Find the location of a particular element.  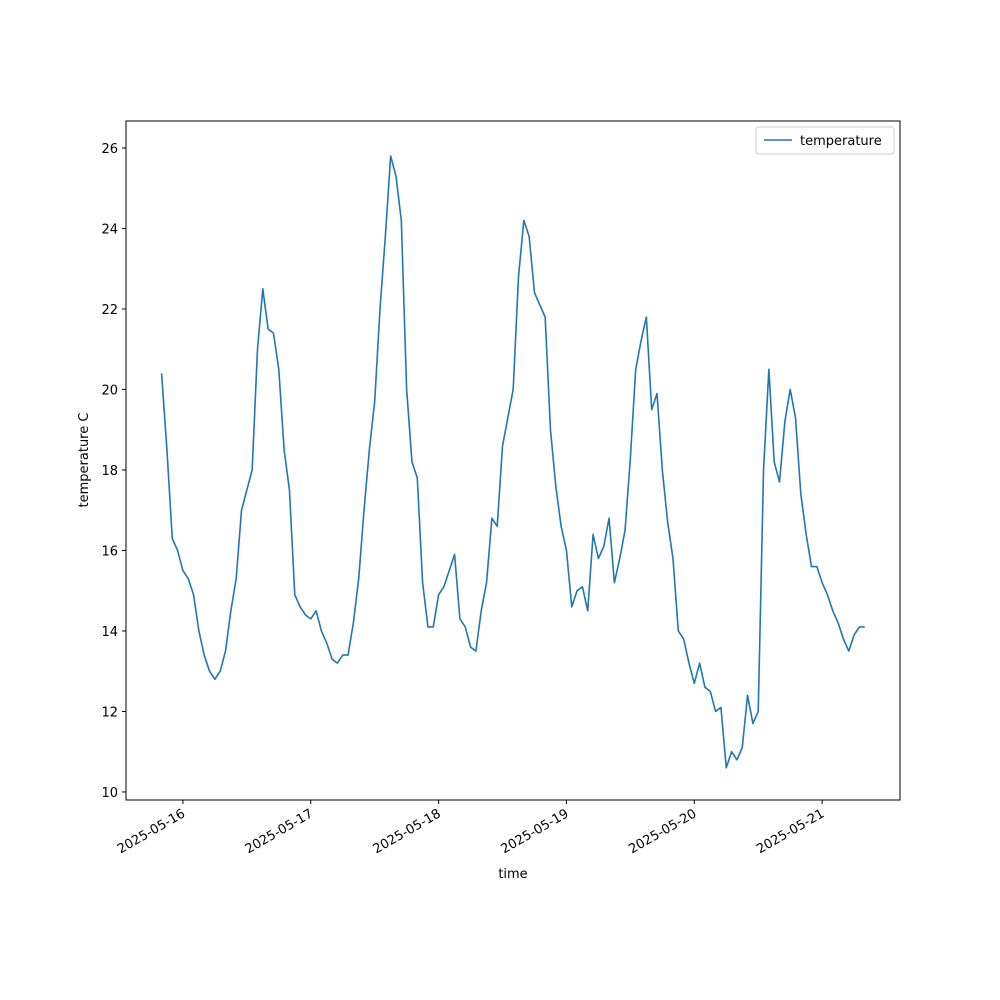

y-tick-label: 16 is located at coordinates (109, 551).